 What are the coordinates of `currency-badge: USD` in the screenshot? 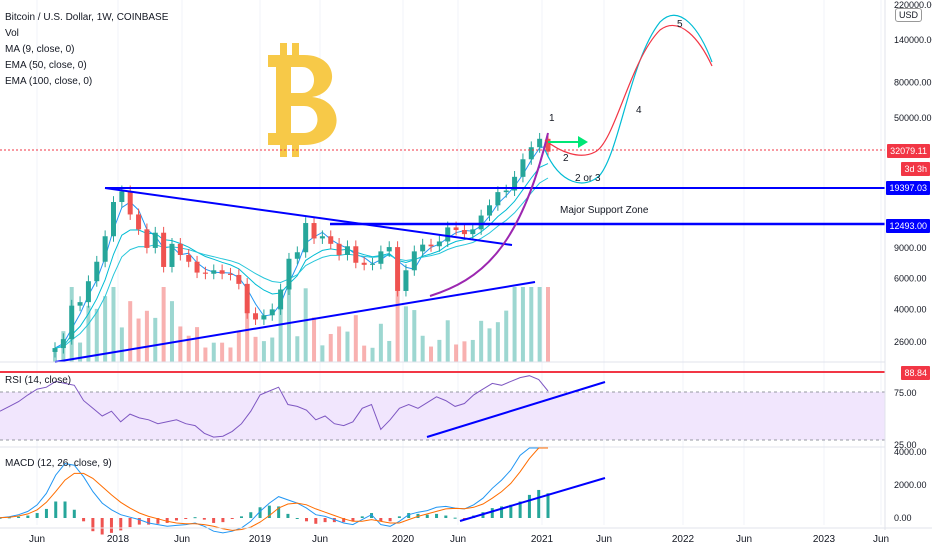 It's located at (908, 15).